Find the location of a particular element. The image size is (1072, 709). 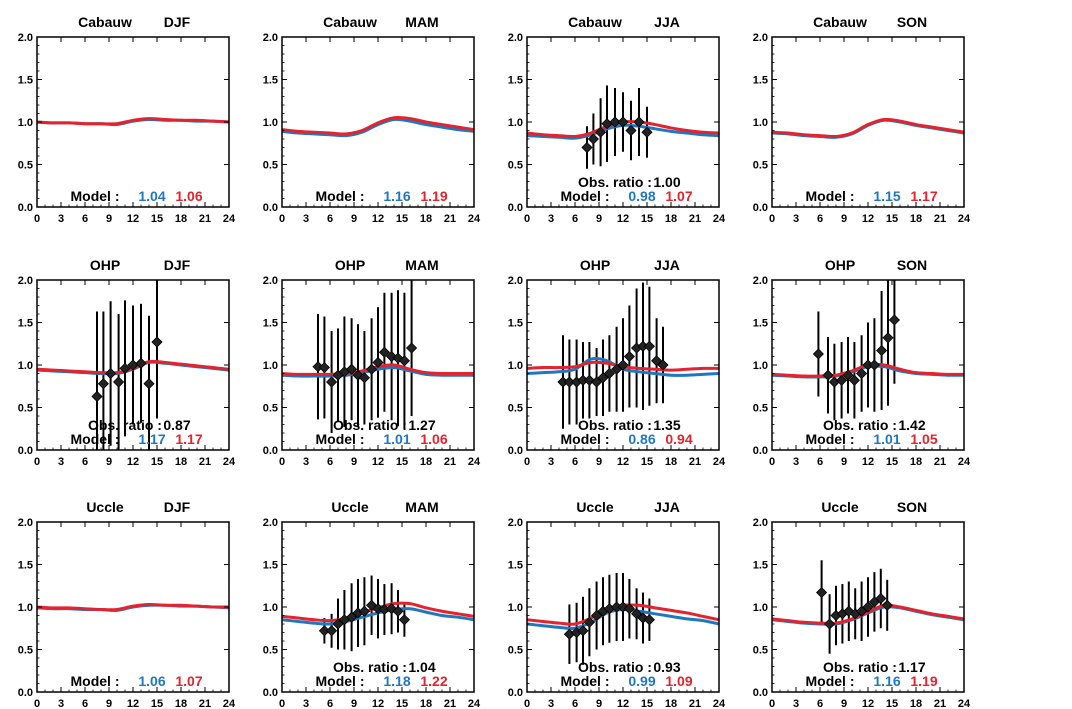

panel-title-station: Cabauw is located at coordinates (595, 22).